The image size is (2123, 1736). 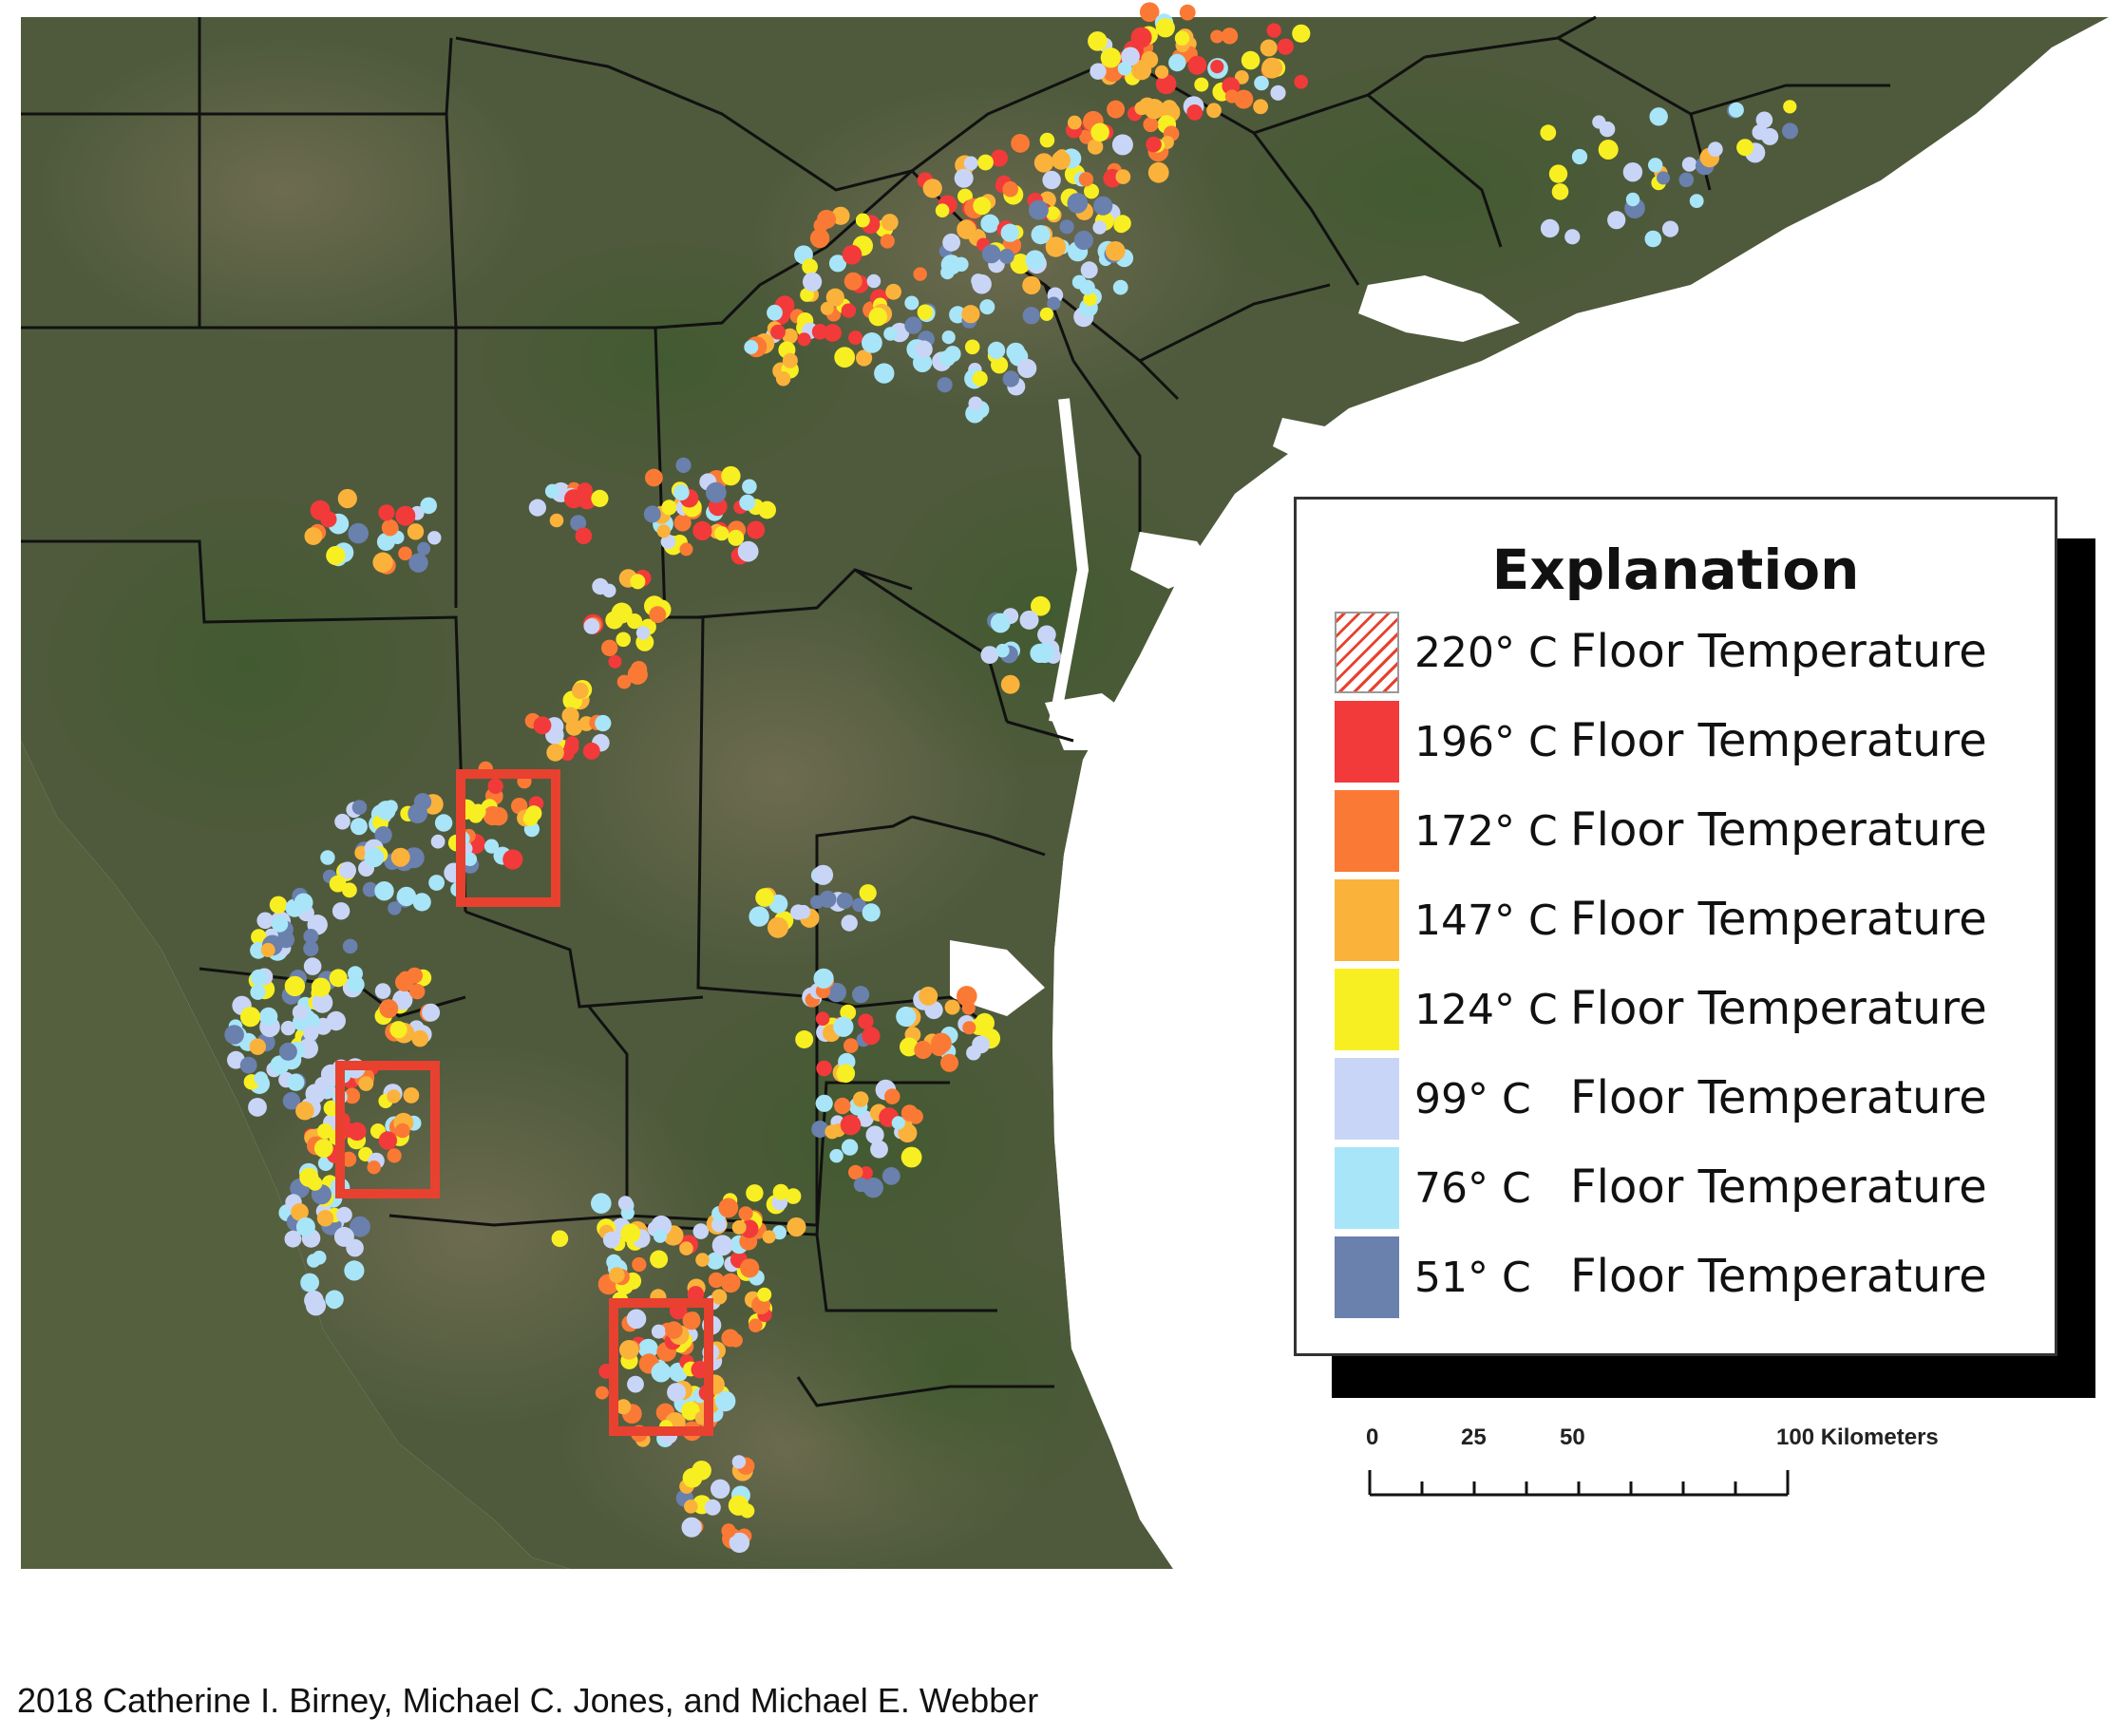 I want to click on legend-title: Explanation, so click(x=1675, y=570).